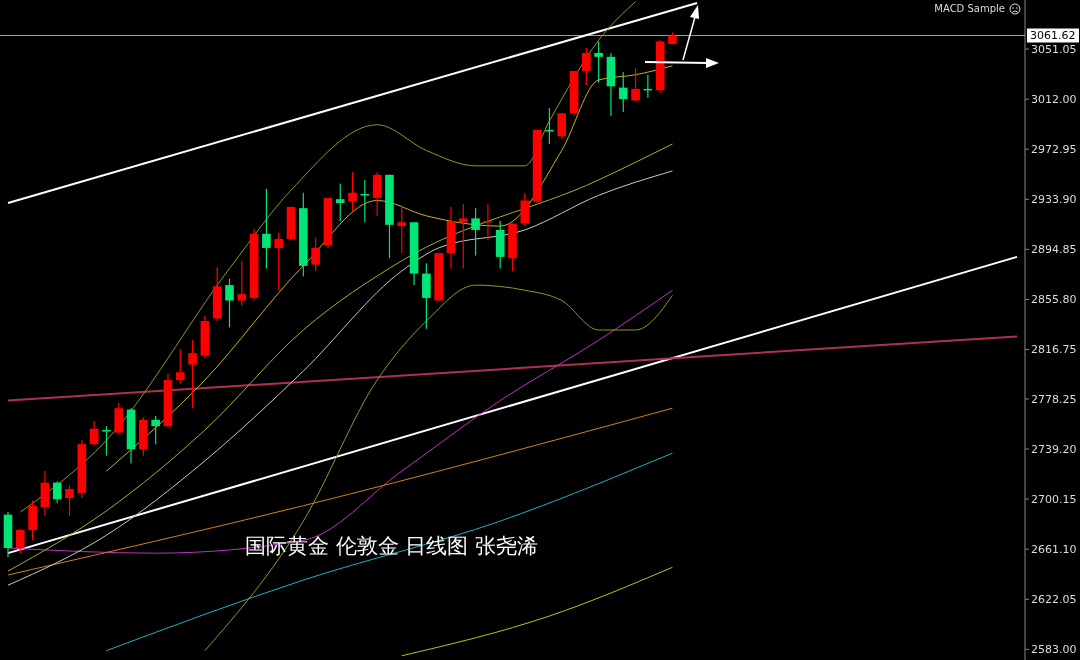 This screenshot has width=1080, height=660. Describe the element at coordinates (1054, 49) in the screenshot. I see `y-tick-label: 3051.05` at that location.